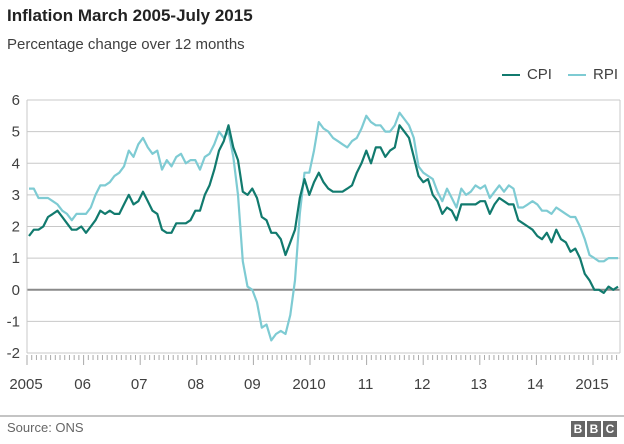 The height and width of the screenshot is (444, 624). I want to click on legend-label-cpi: CPI, so click(539, 74).